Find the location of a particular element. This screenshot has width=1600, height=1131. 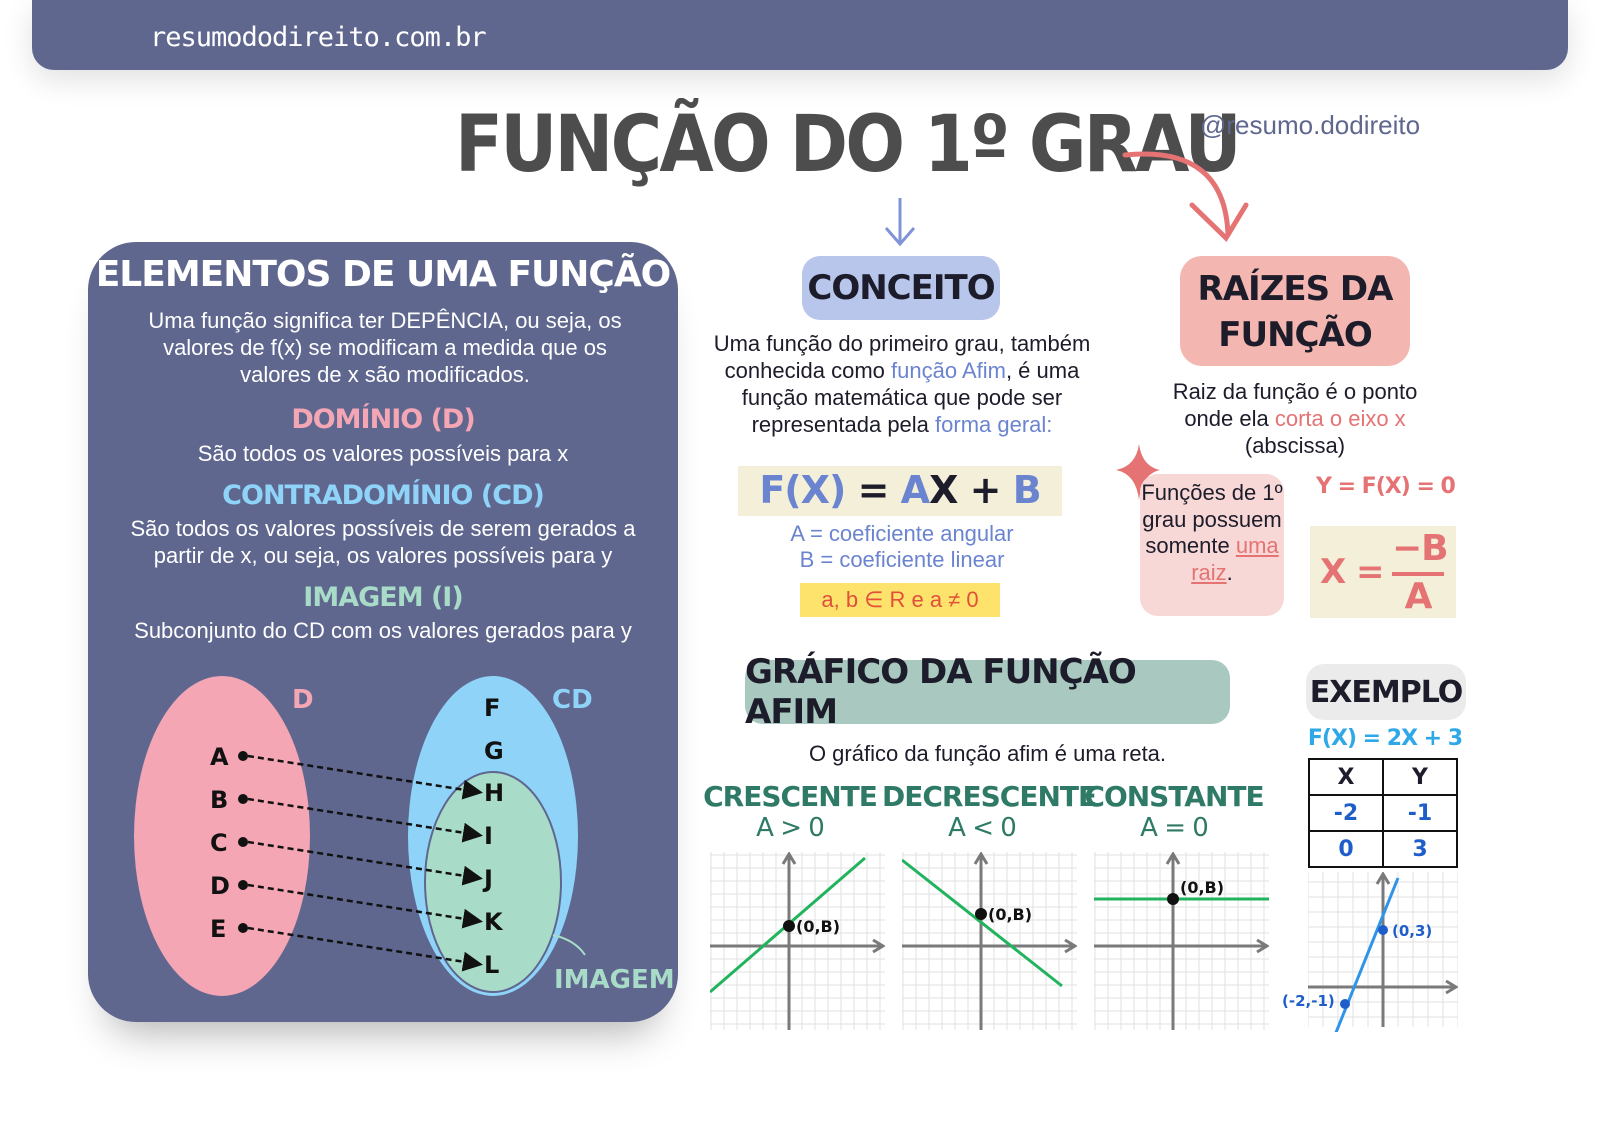

root-formula-box: X = −B A is located at coordinates (1383, 572).